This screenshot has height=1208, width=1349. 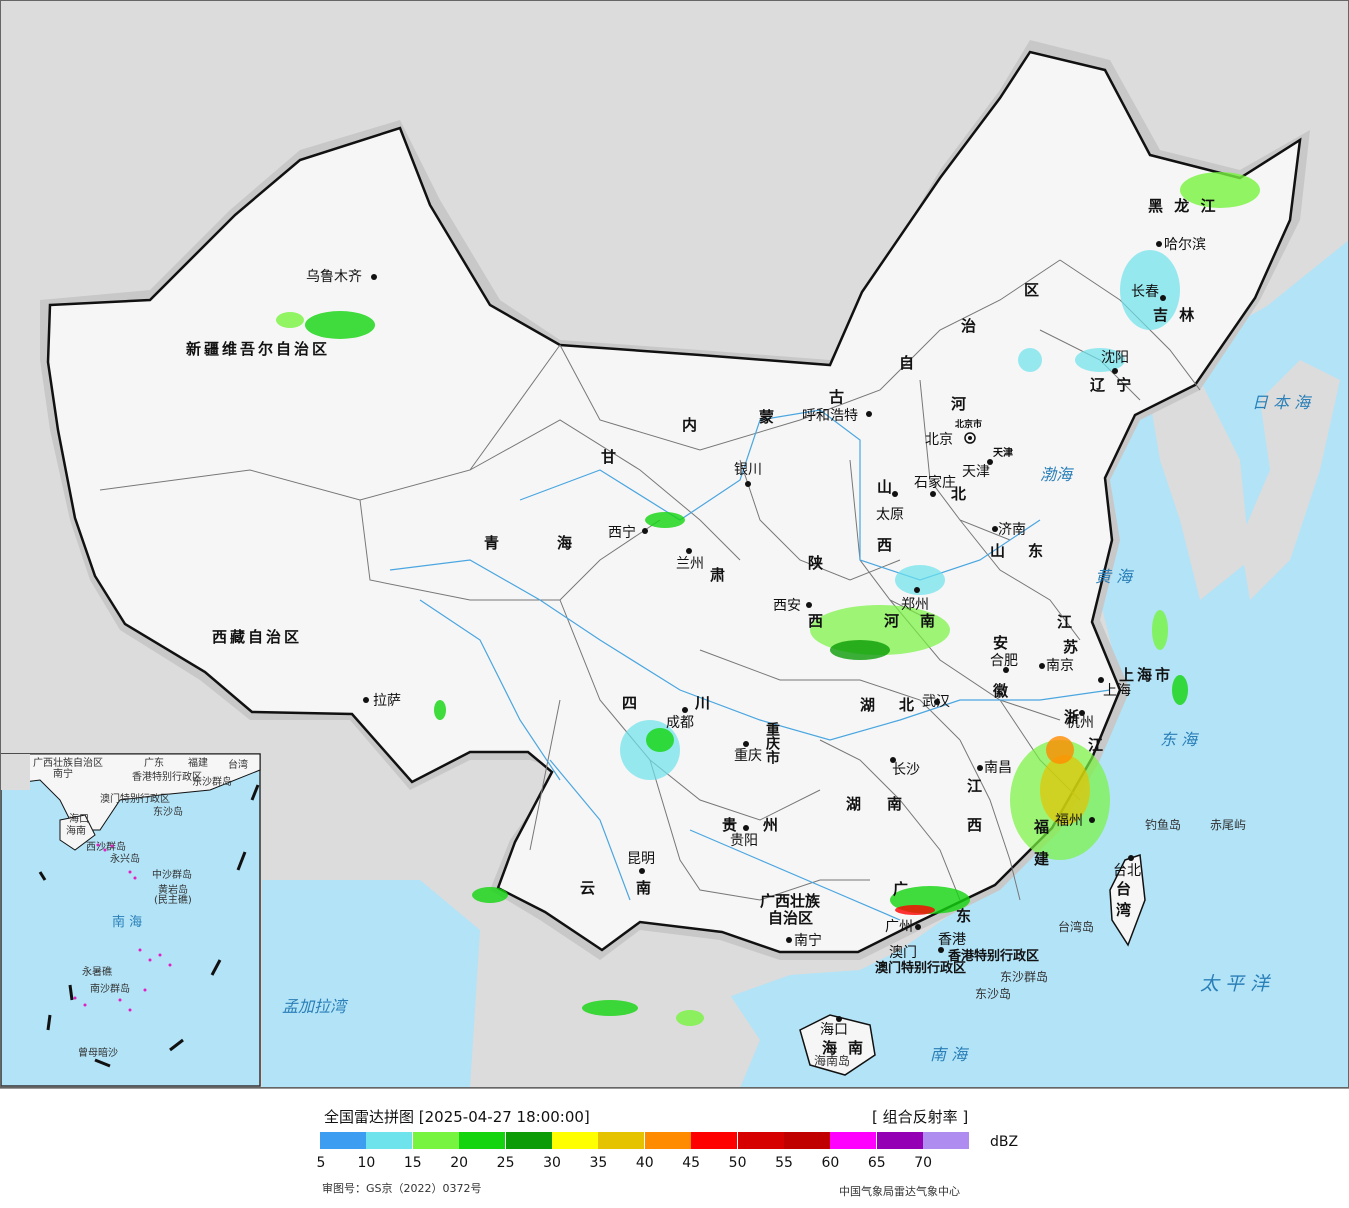 I want to click on island-label-taiwandao: 台湾岛, so click(x=1076, y=926).